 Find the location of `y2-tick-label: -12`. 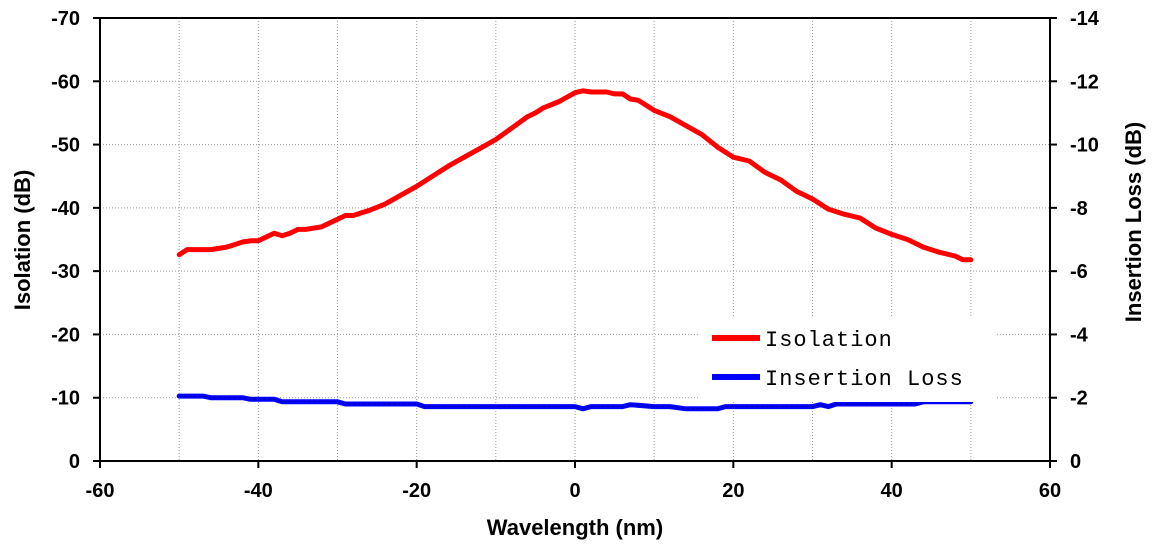

y2-tick-label: -12 is located at coordinates (1084, 82).